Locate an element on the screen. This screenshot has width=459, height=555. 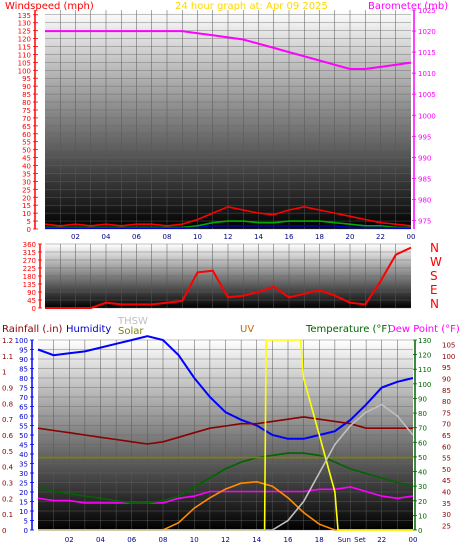
uv-tick-label: 120 is located at coordinates (424, 356).